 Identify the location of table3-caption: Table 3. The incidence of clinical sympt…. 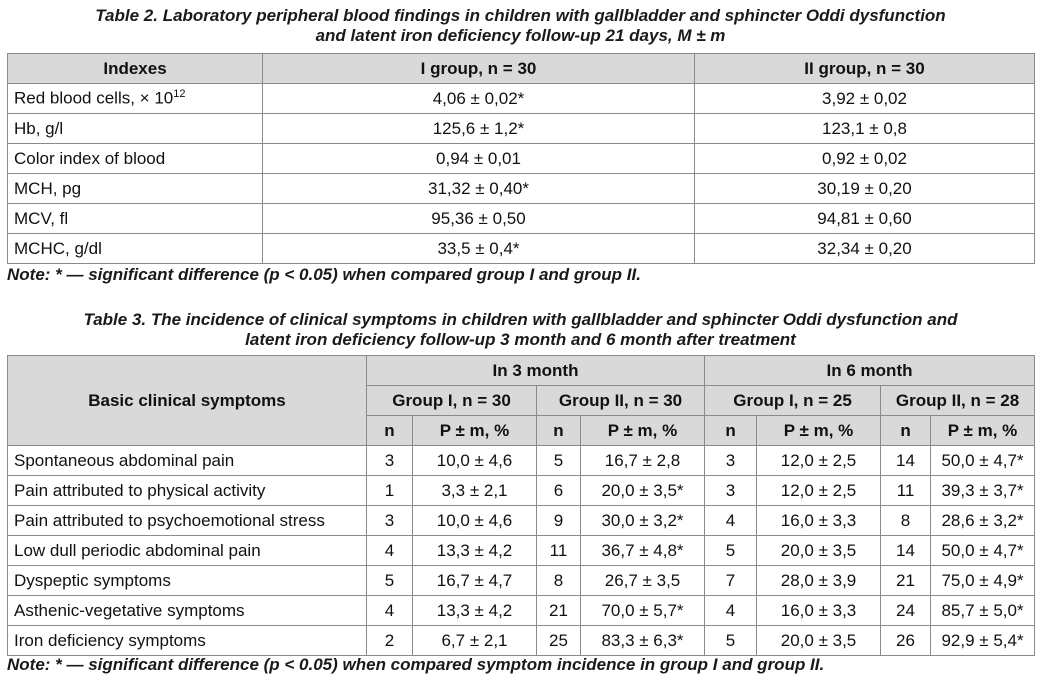
(520, 330).